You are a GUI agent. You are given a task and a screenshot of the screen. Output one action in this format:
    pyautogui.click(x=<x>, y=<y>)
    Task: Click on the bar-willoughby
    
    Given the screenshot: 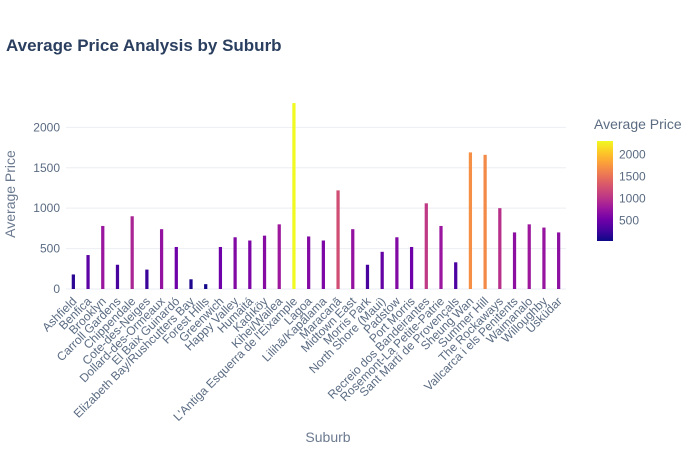 What is the action you would take?
    pyautogui.click(x=544, y=258)
    